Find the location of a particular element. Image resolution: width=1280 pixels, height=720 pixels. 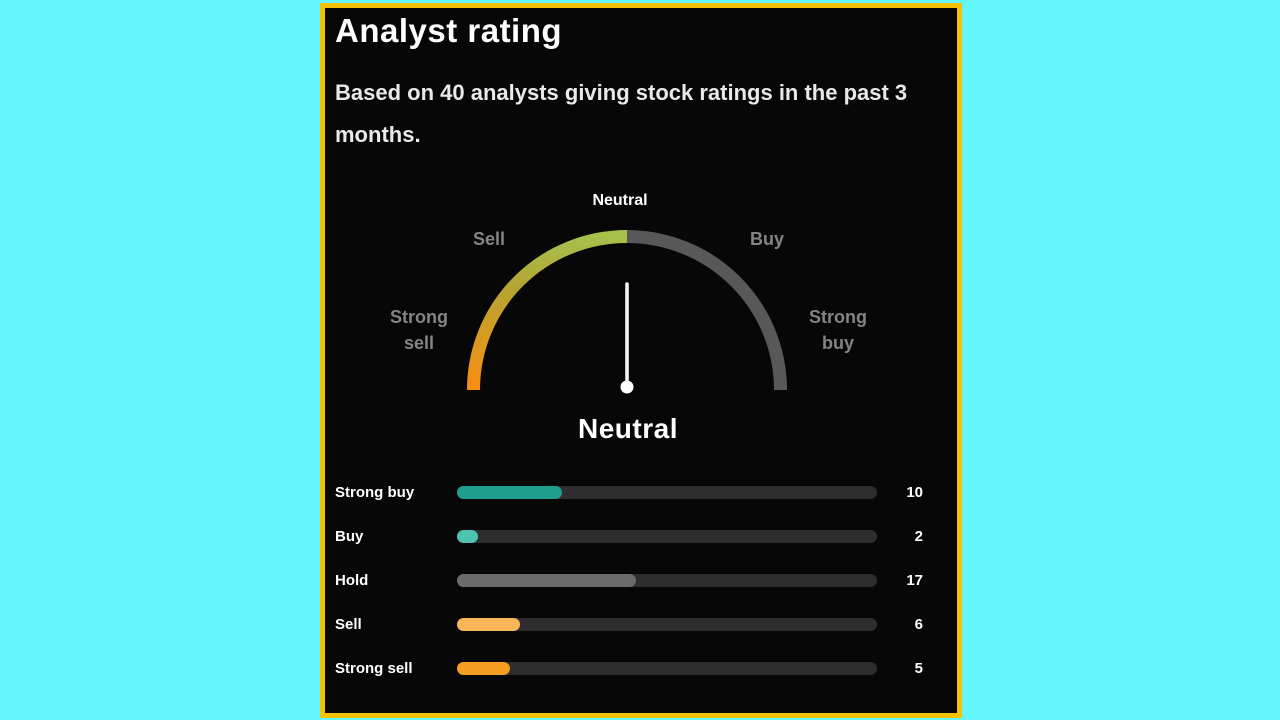

rating-row-value: 10 is located at coordinates (914, 492).